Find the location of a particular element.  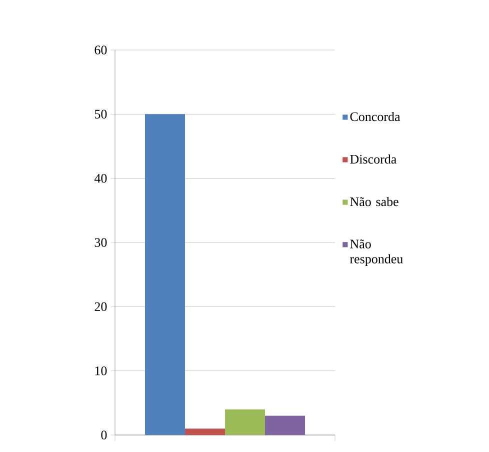

legend-label: Não respondeu is located at coordinates (376, 253).